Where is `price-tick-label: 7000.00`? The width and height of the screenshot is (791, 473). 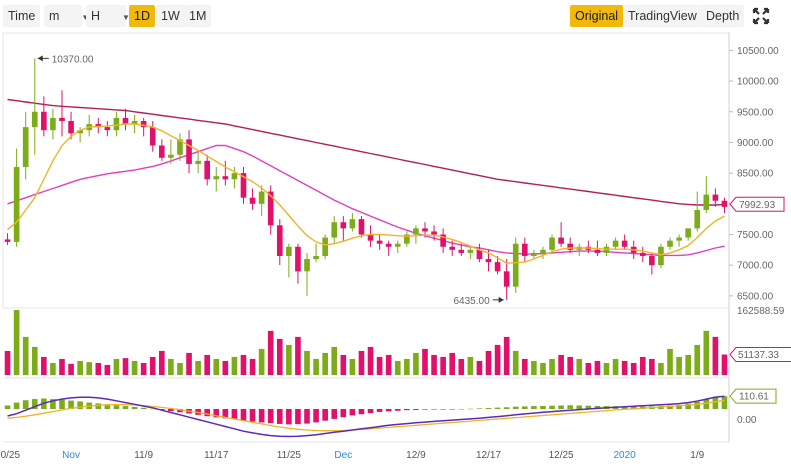 price-tick-label: 7000.00 is located at coordinates (755, 266).